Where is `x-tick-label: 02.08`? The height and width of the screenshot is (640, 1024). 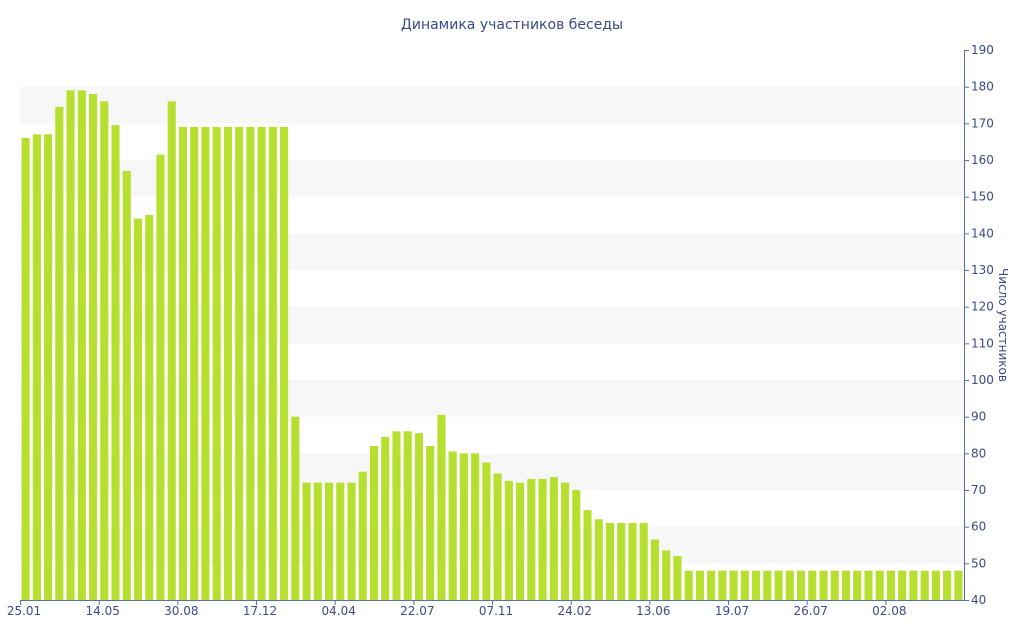
x-tick-label: 02.08 is located at coordinates (889, 611).